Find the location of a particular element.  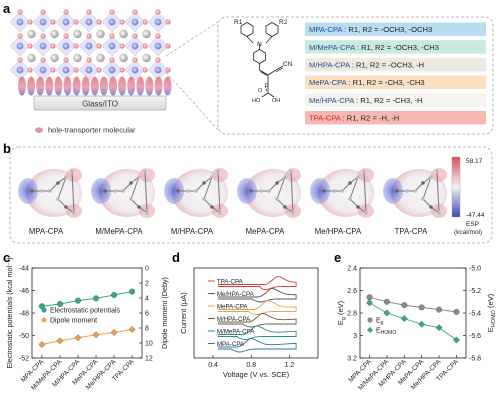

legend-molecule-icon is located at coordinates (39, 130).